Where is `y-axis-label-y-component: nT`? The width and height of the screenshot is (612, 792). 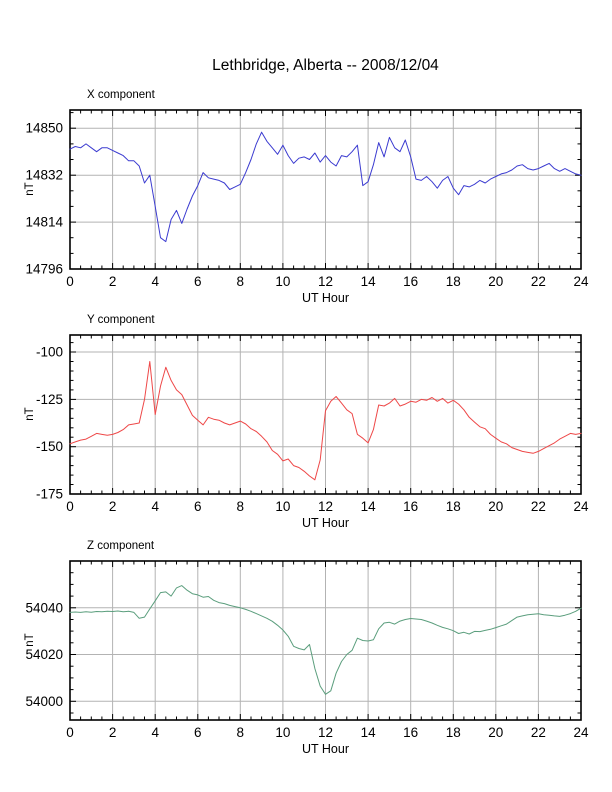 y-axis-label-y-component: nT is located at coordinates (30, 414).